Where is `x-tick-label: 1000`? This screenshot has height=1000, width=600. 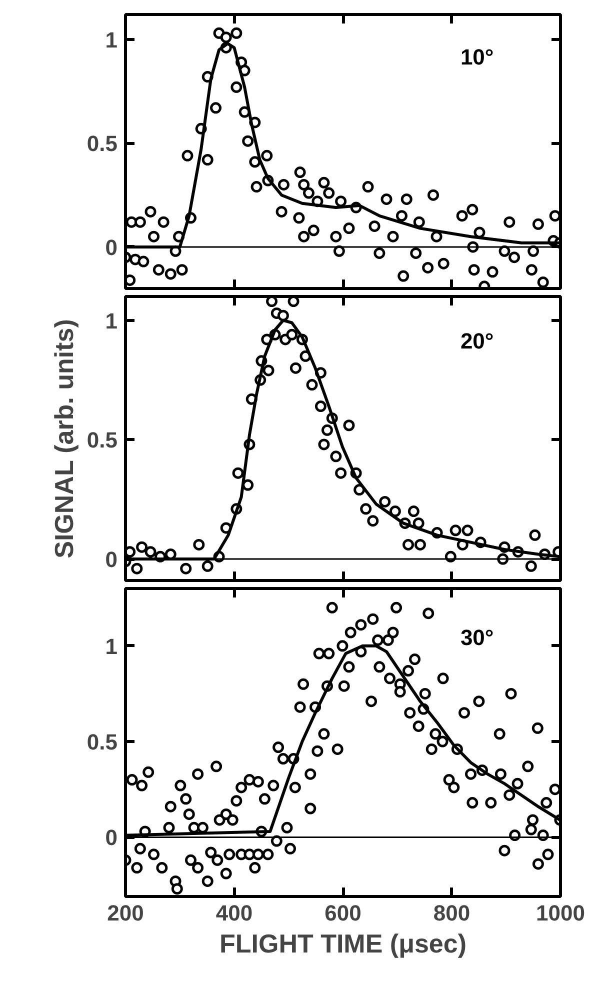 x-tick-label: 1000 is located at coordinates (560, 913).